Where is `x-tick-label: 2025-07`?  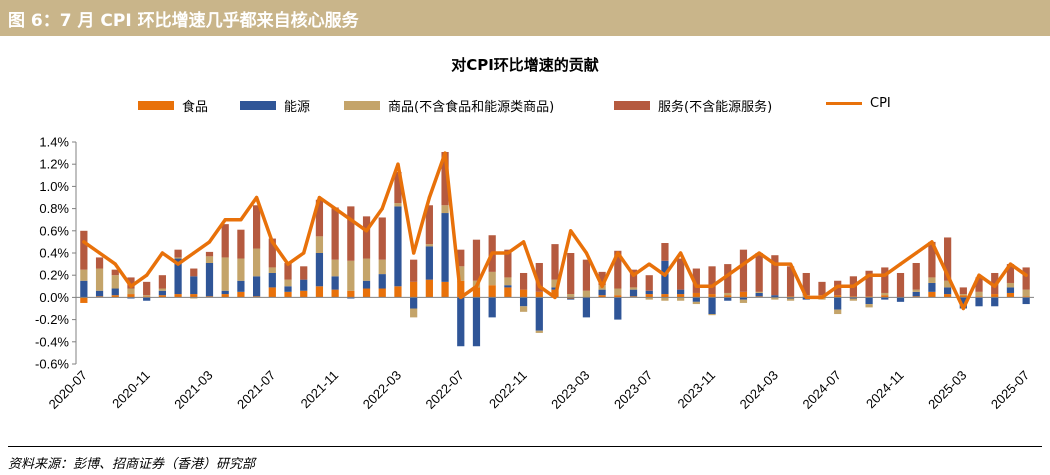
x-tick-label: 2025-07 is located at coordinates (1010, 390).